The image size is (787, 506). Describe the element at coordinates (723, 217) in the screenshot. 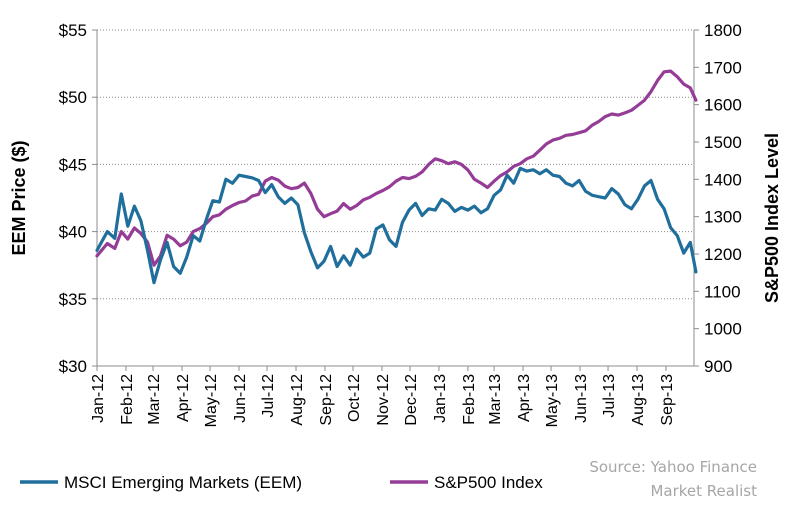

I see `right-axis-tick-label: 1300` at that location.